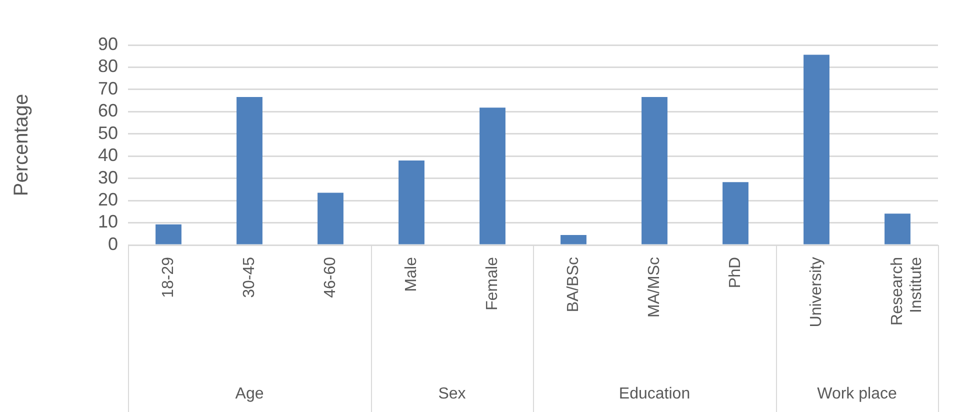 This screenshot has height=412, width=963. I want to click on y-tick-label: 70, so click(108, 88).